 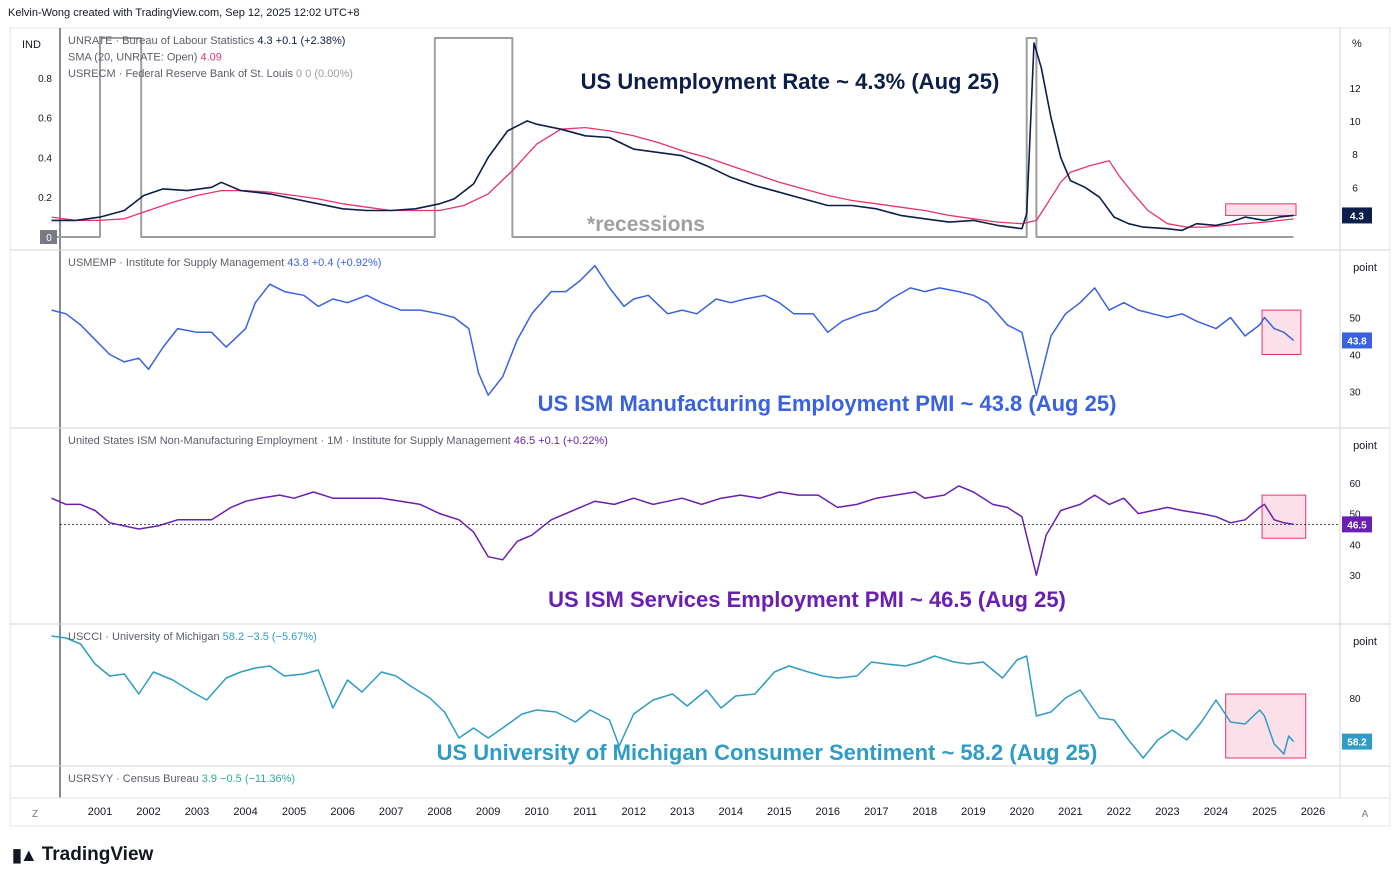 I want to click on time-tick-label: 2024, so click(x=1216, y=812).